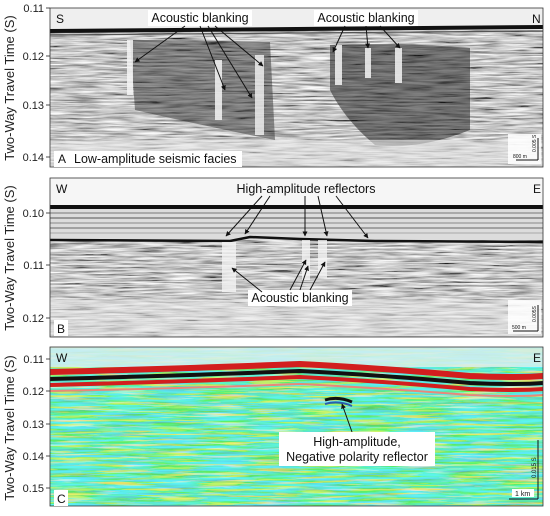 Image resolution: width=550 pixels, height=516 pixels. I want to click on panel-c-annotation-line-1: High-amplitude,, so click(357, 442).